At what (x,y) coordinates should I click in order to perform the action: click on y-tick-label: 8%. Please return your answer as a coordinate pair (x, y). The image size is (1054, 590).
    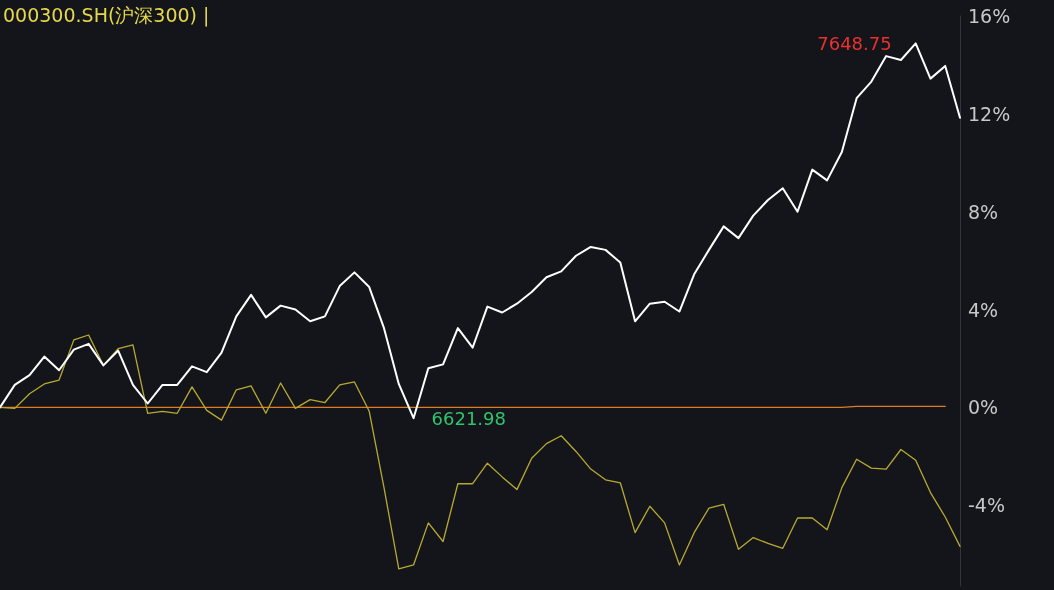
    Looking at the image, I should click on (983, 211).